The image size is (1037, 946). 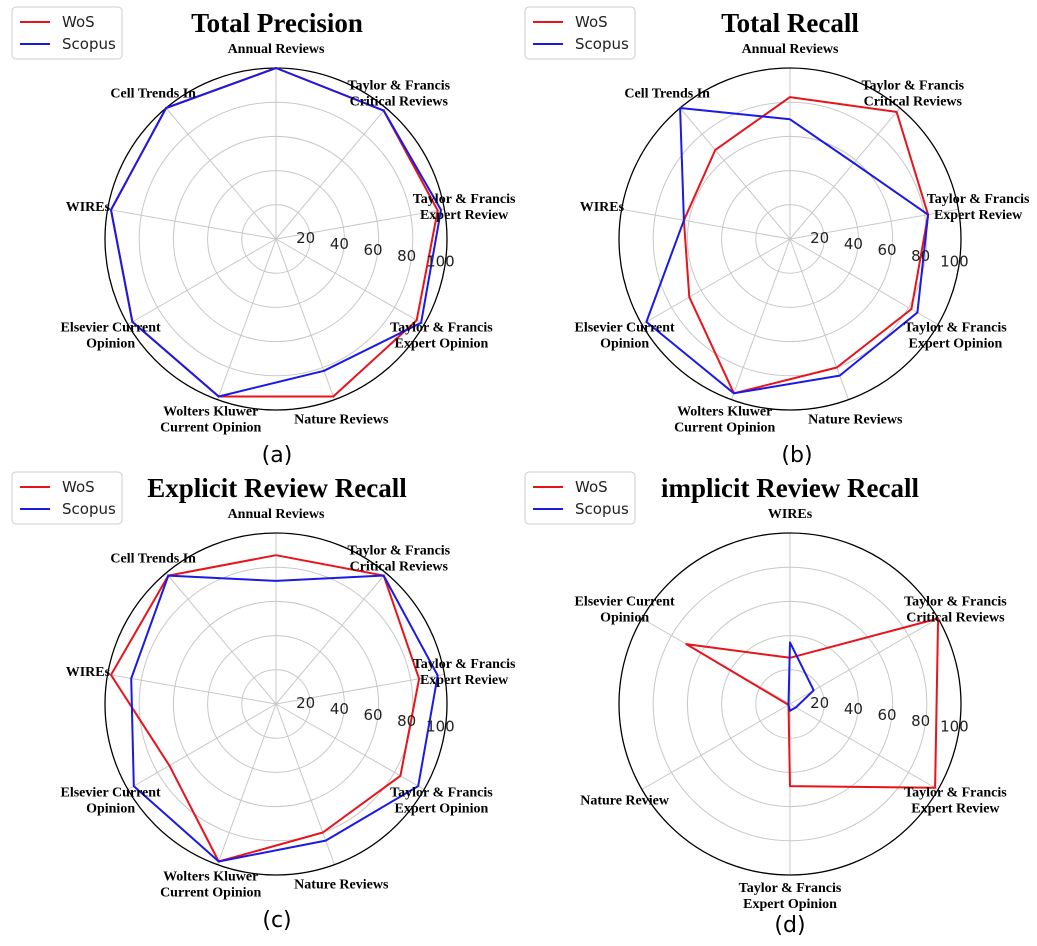 What do you see at coordinates (625, 801) in the screenshot?
I see `axis-label-nature-review: Nature Review` at bounding box center [625, 801].